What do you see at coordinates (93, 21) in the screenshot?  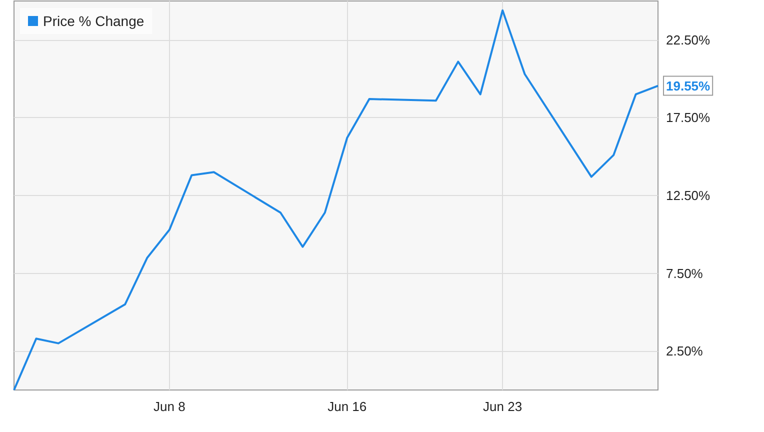 I see `legend-label: Price % Change` at bounding box center [93, 21].